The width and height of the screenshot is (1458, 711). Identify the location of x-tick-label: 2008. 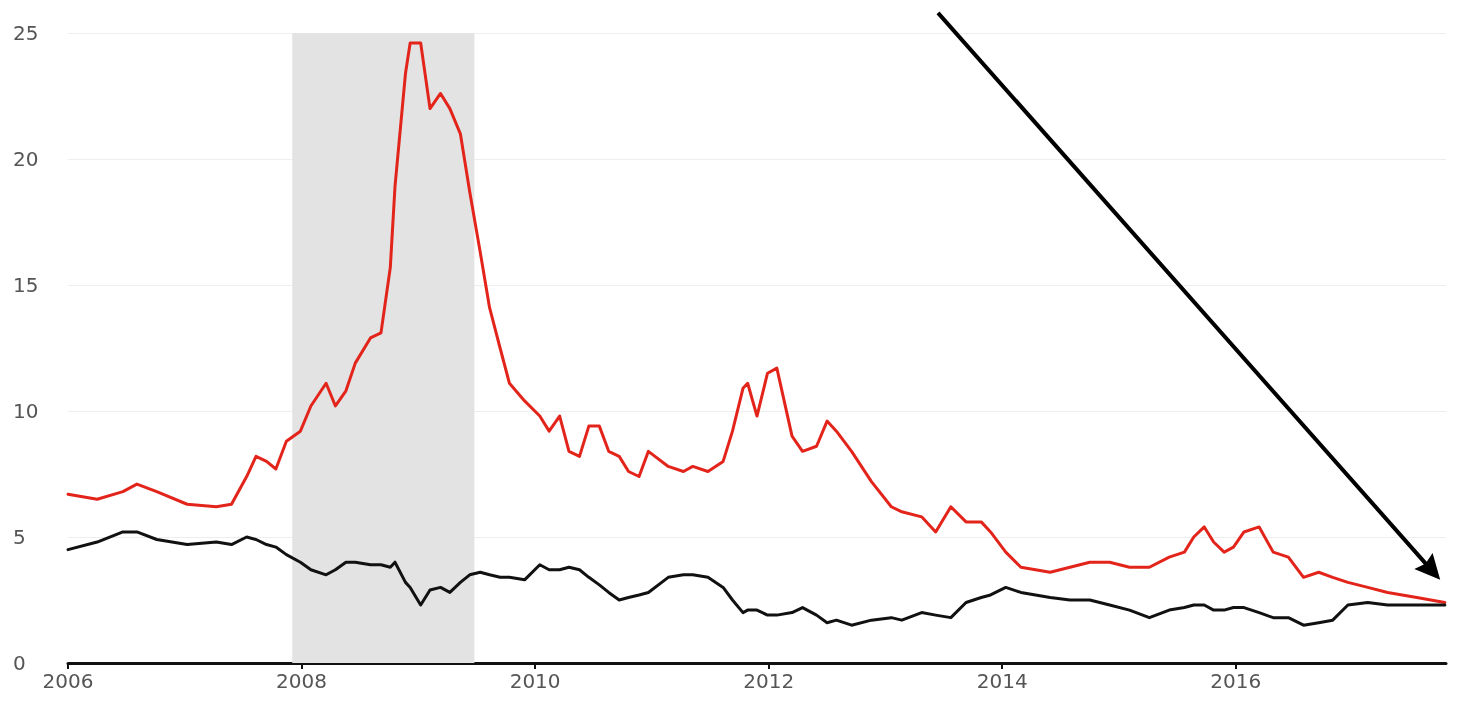
(302, 681).